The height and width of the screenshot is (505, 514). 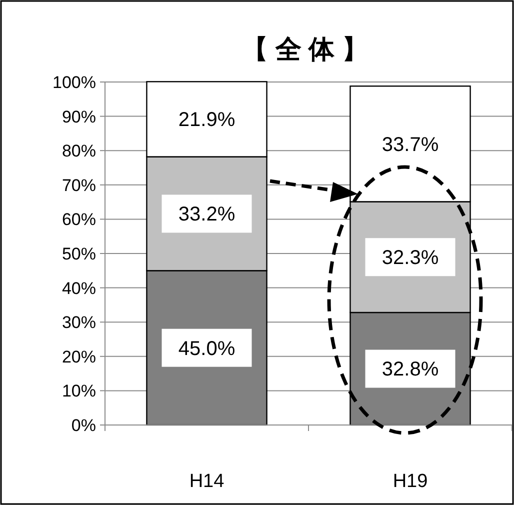 I want to click on data-label: 21.9%, so click(x=207, y=120).